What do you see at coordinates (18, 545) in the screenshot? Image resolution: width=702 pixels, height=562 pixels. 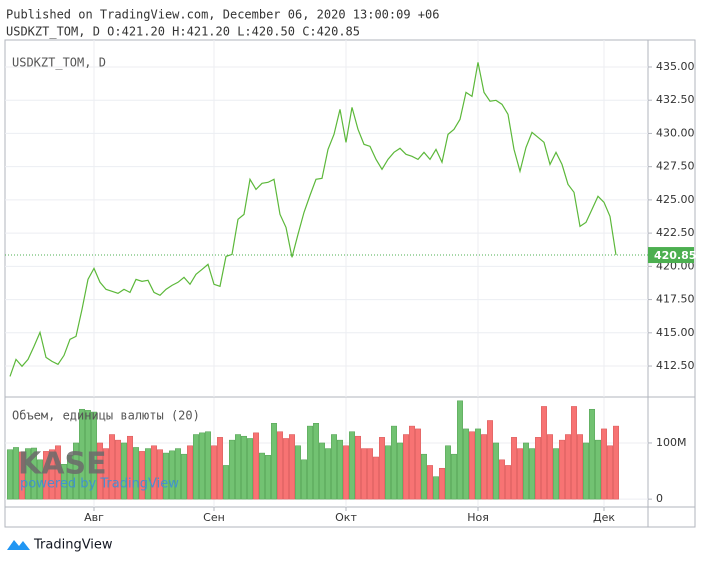 I see `footer-logo` at bounding box center [18, 545].